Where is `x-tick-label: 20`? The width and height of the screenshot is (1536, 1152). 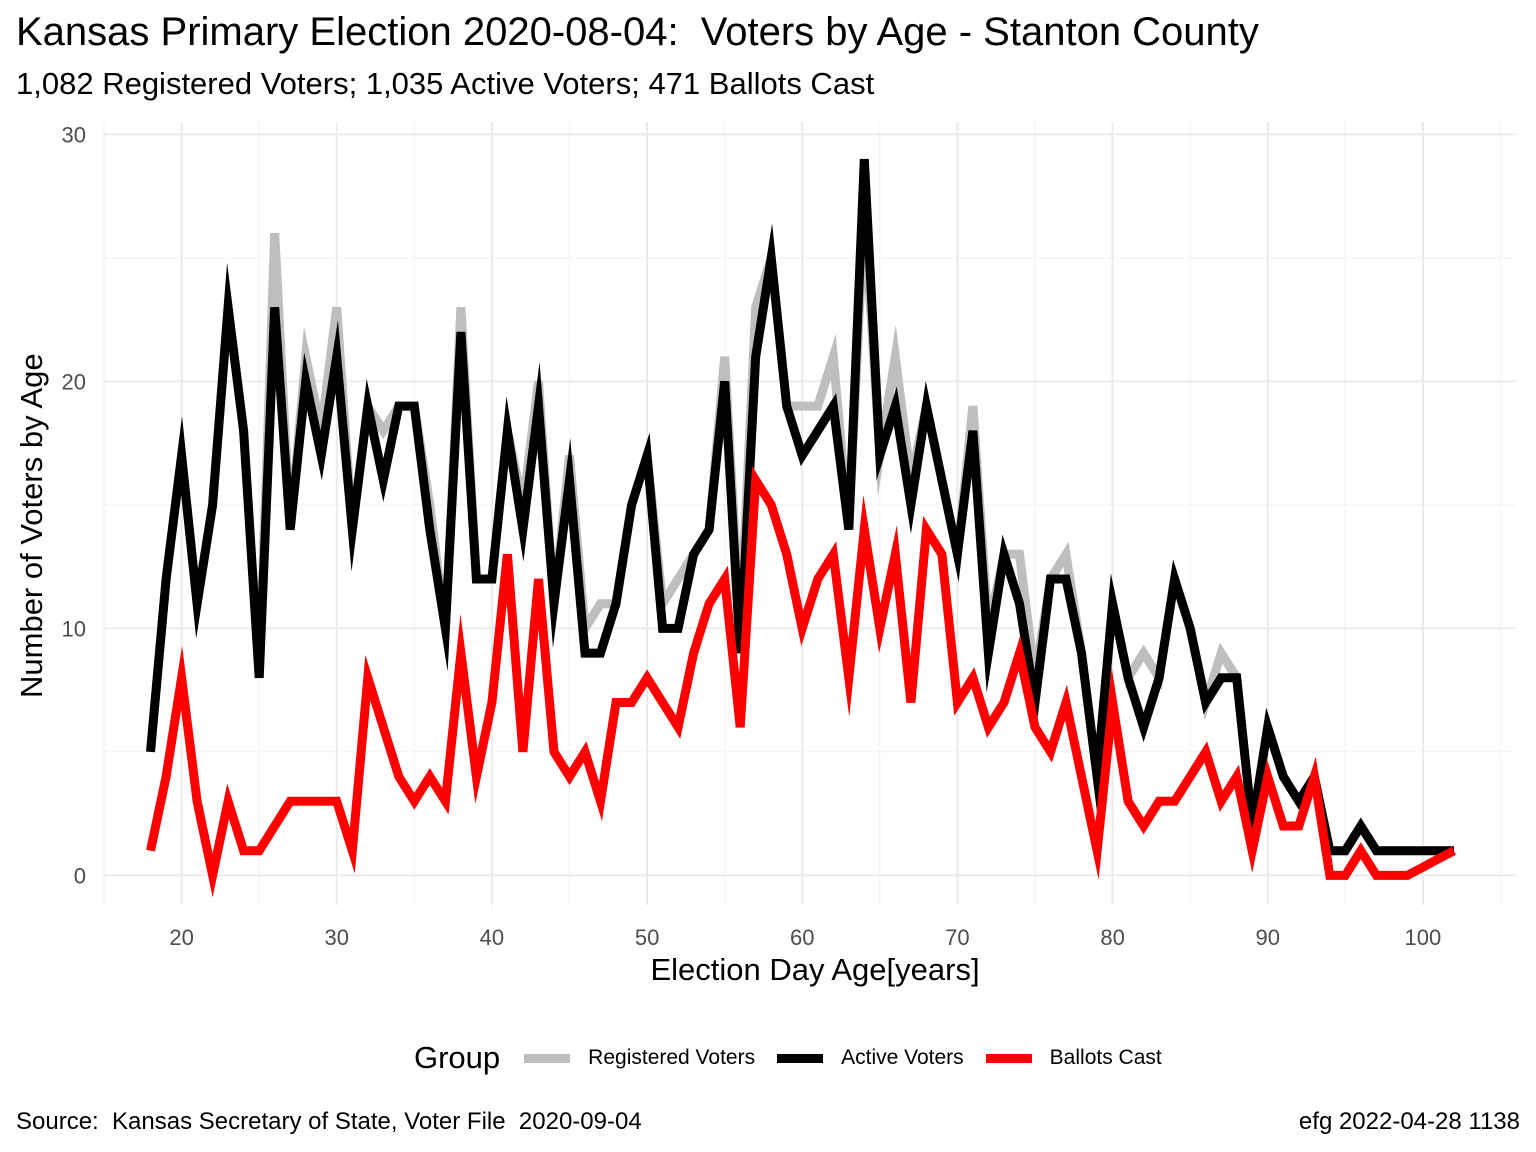 x-tick-label: 20 is located at coordinates (181, 937).